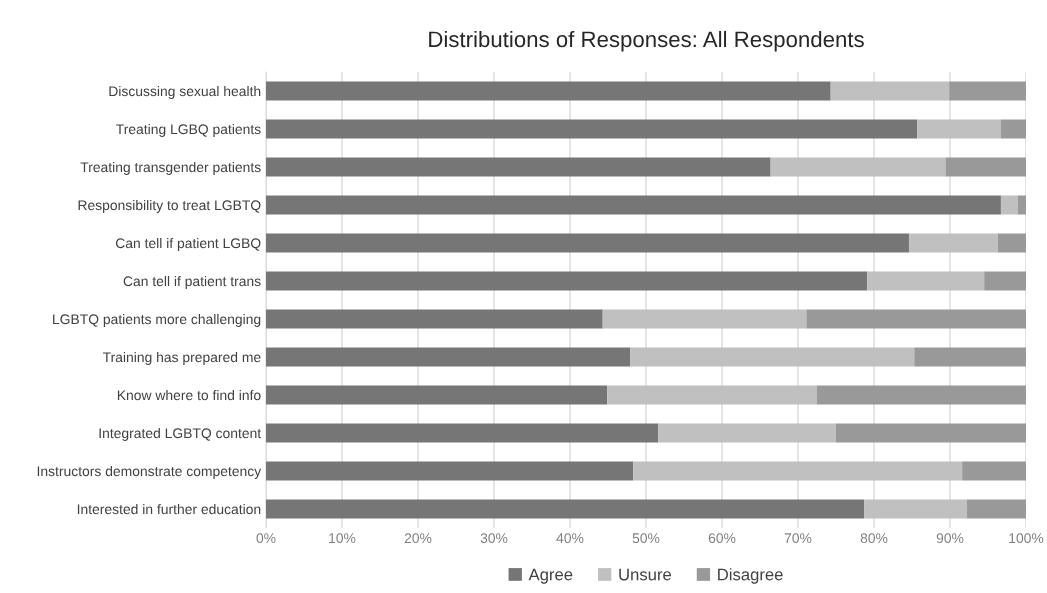 Image resolution: width=1047 pixels, height=593 pixels. What do you see at coordinates (750, 576) in the screenshot?
I see `legend-label: Disagree` at bounding box center [750, 576].